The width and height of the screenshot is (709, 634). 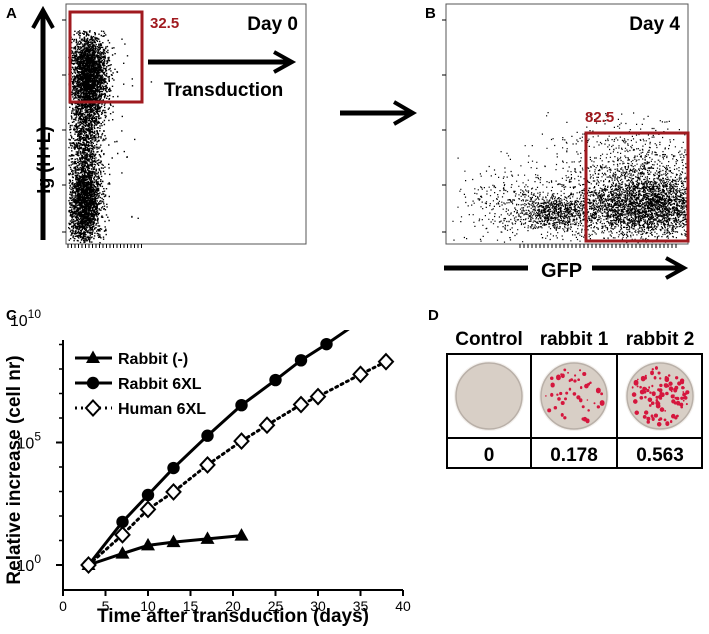 I want to click on panel-c-letter: C, so click(x=11, y=315).